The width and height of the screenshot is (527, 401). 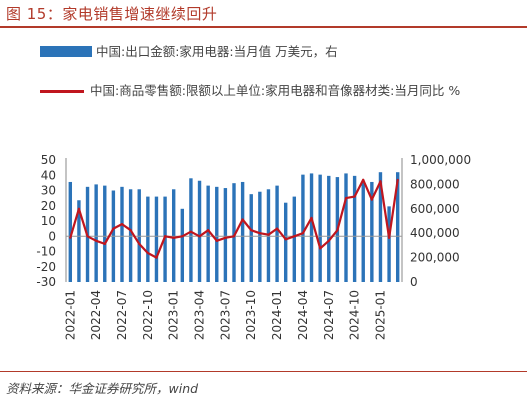 What do you see at coordinates (46, 282) in the screenshot?
I see `y-left-tick-label: -30` at bounding box center [46, 282].